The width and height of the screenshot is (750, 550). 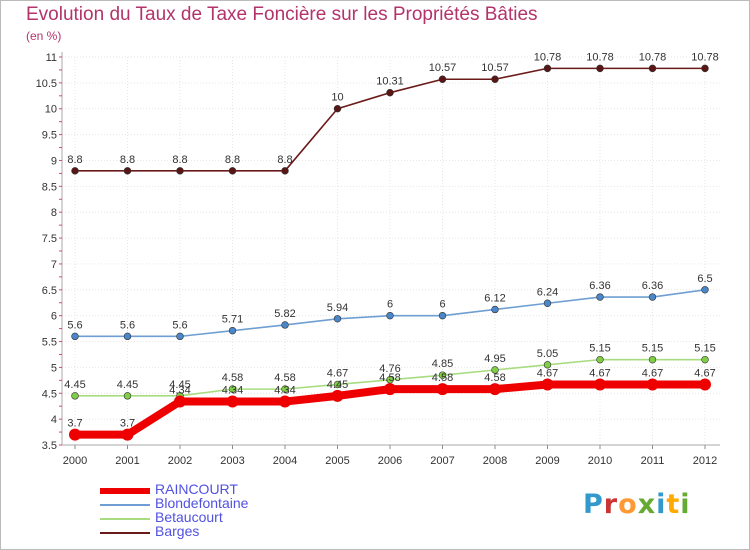 What do you see at coordinates (599, 286) in the screenshot?
I see `data-label-blondefontaine-2010: 6.36` at bounding box center [599, 286].